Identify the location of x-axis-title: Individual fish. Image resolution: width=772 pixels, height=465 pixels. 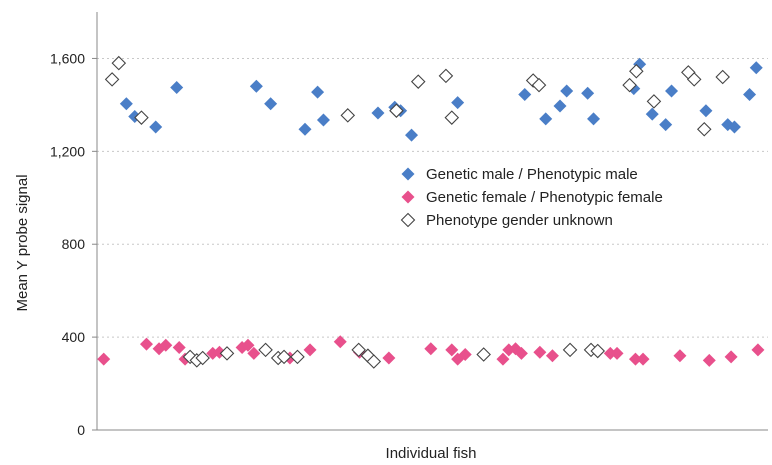
(431, 453).